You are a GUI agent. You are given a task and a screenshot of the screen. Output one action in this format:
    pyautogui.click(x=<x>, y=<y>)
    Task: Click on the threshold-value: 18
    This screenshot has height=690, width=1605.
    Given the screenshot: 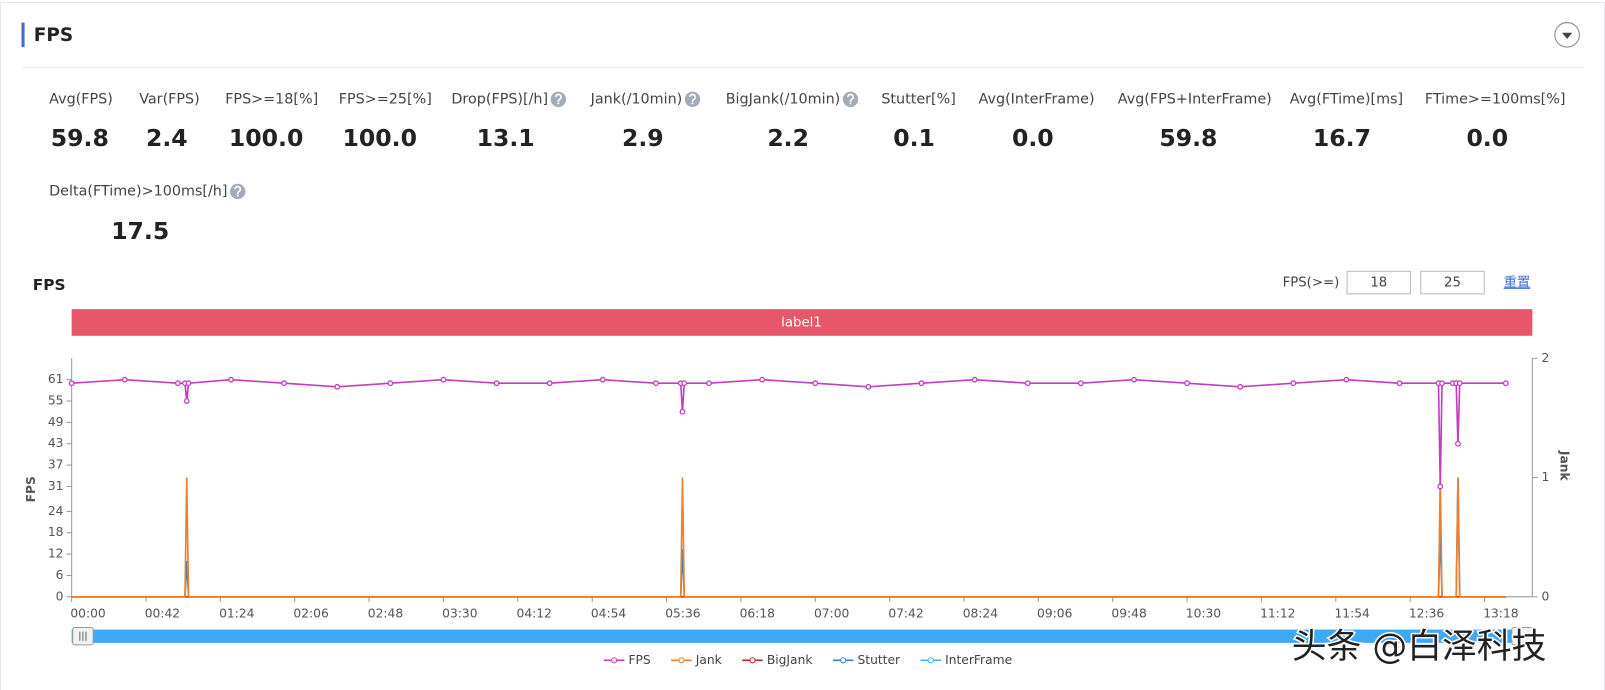 What is the action you would take?
    pyautogui.click(x=1378, y=283)
    